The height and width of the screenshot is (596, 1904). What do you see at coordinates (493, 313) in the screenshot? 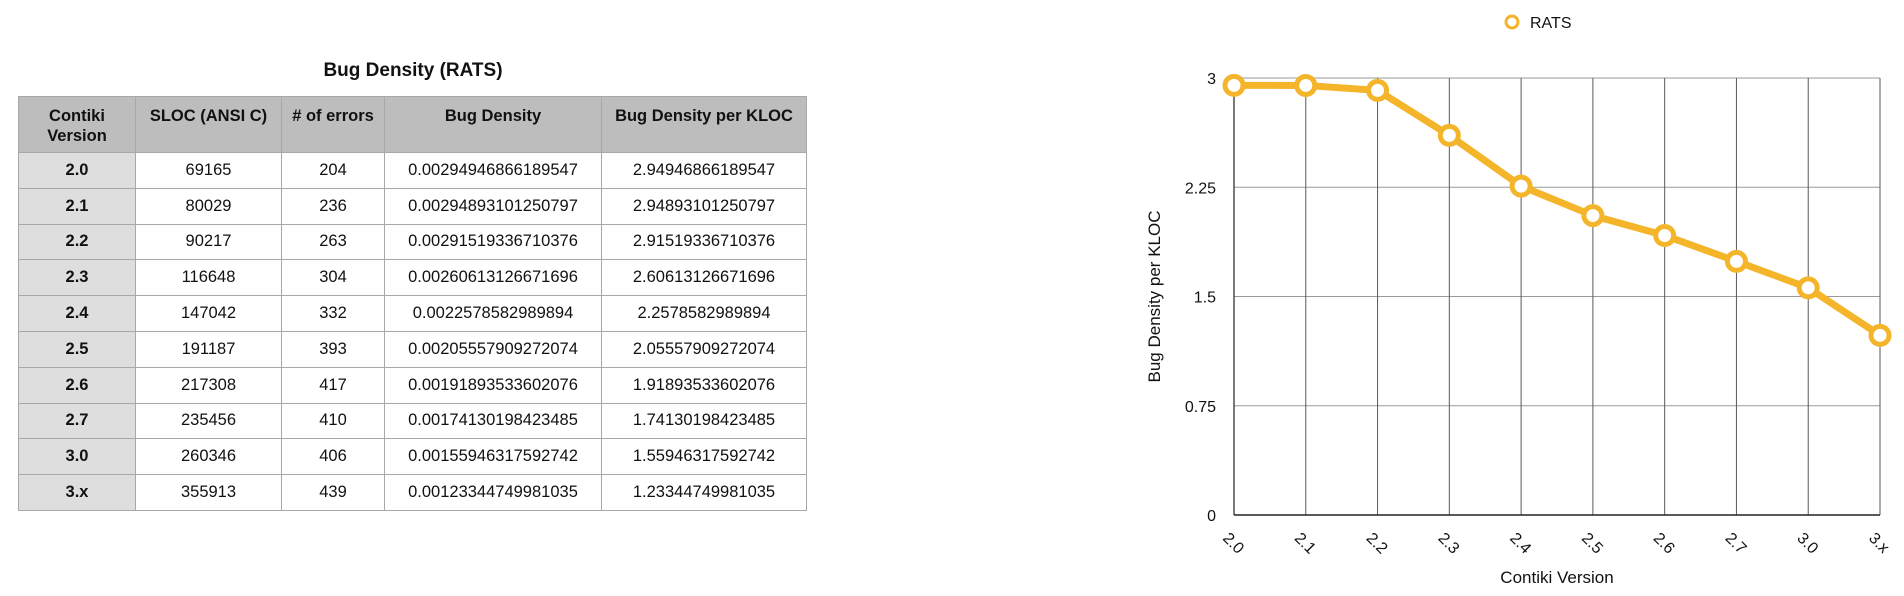
I see `table-cell: 0.0022578582989894` at bounding box center [493, 313].